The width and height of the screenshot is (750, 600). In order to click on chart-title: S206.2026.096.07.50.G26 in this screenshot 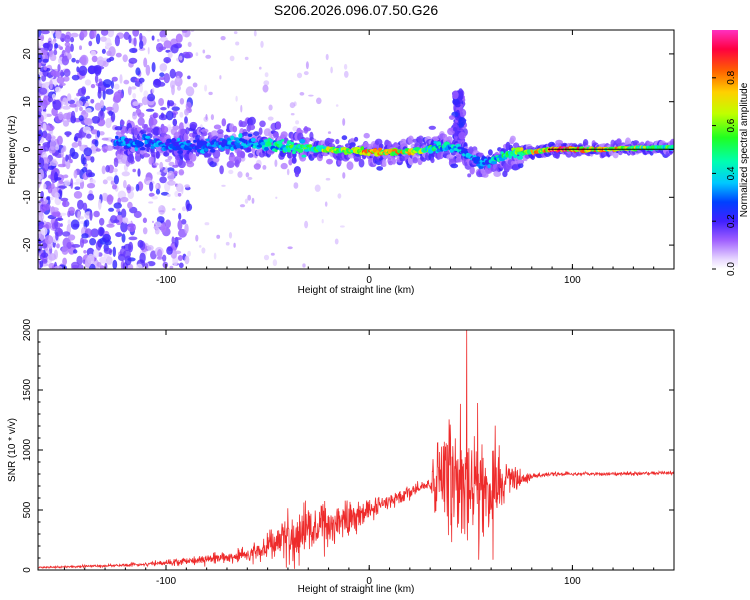, I will do `click(356, 10)`.